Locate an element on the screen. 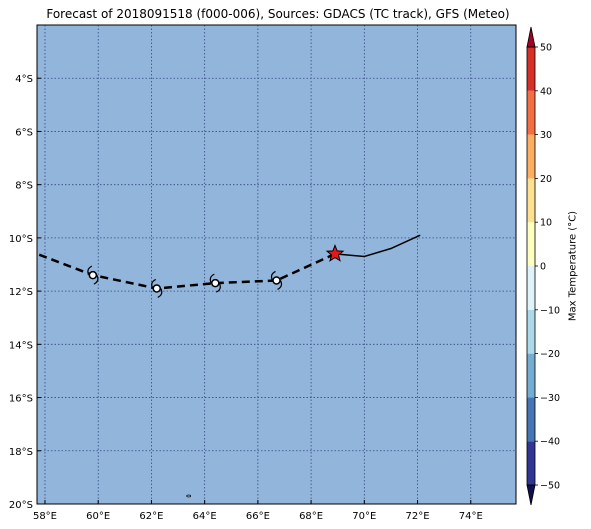  colorbar-label: Max Temperature (°C) is located at coordinates (573, 266).